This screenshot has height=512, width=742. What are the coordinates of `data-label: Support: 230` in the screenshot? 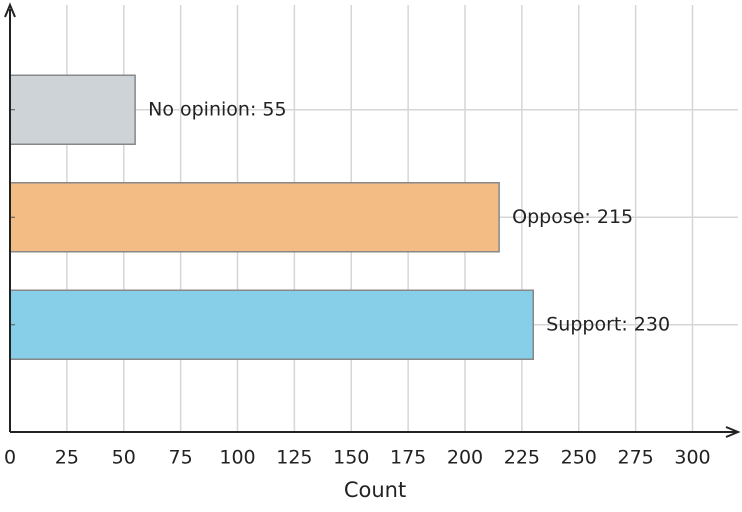 It's located at (608, 324).